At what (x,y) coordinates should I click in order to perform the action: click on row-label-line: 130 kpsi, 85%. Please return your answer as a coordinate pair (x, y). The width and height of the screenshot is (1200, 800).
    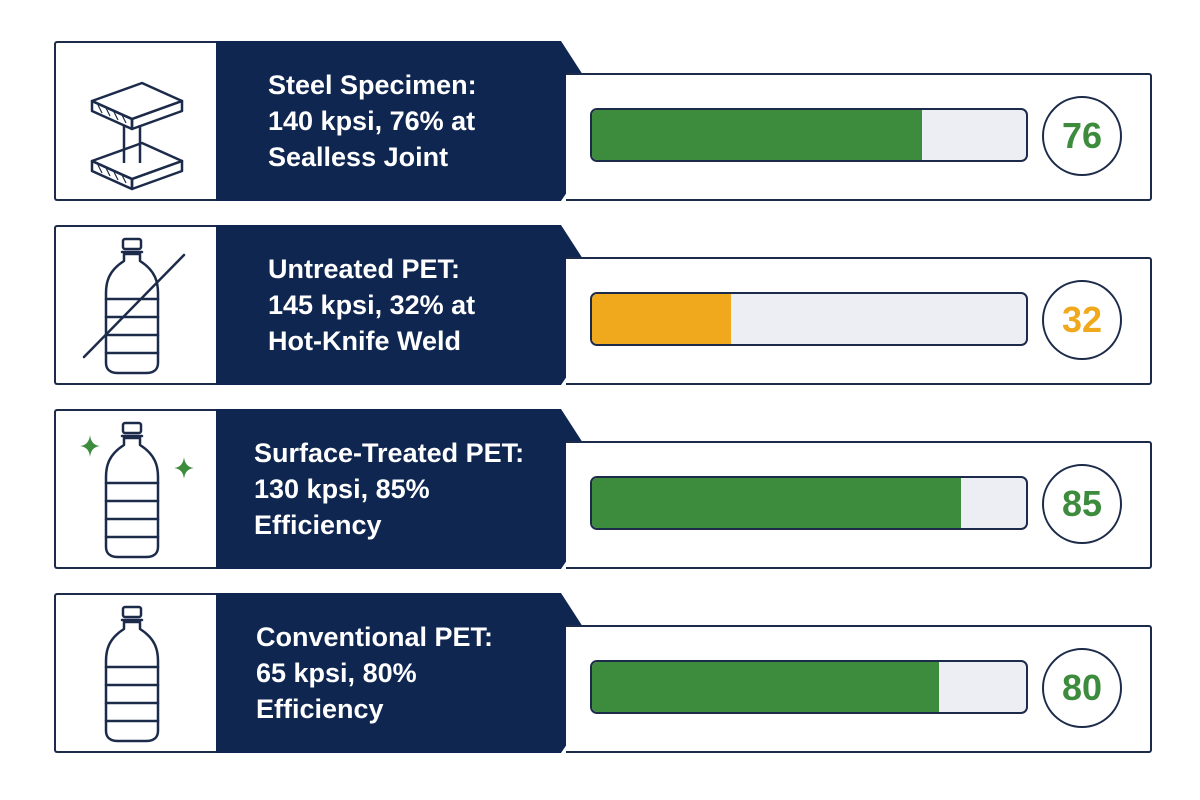
    Looking at the image, I should click on (342, 489).